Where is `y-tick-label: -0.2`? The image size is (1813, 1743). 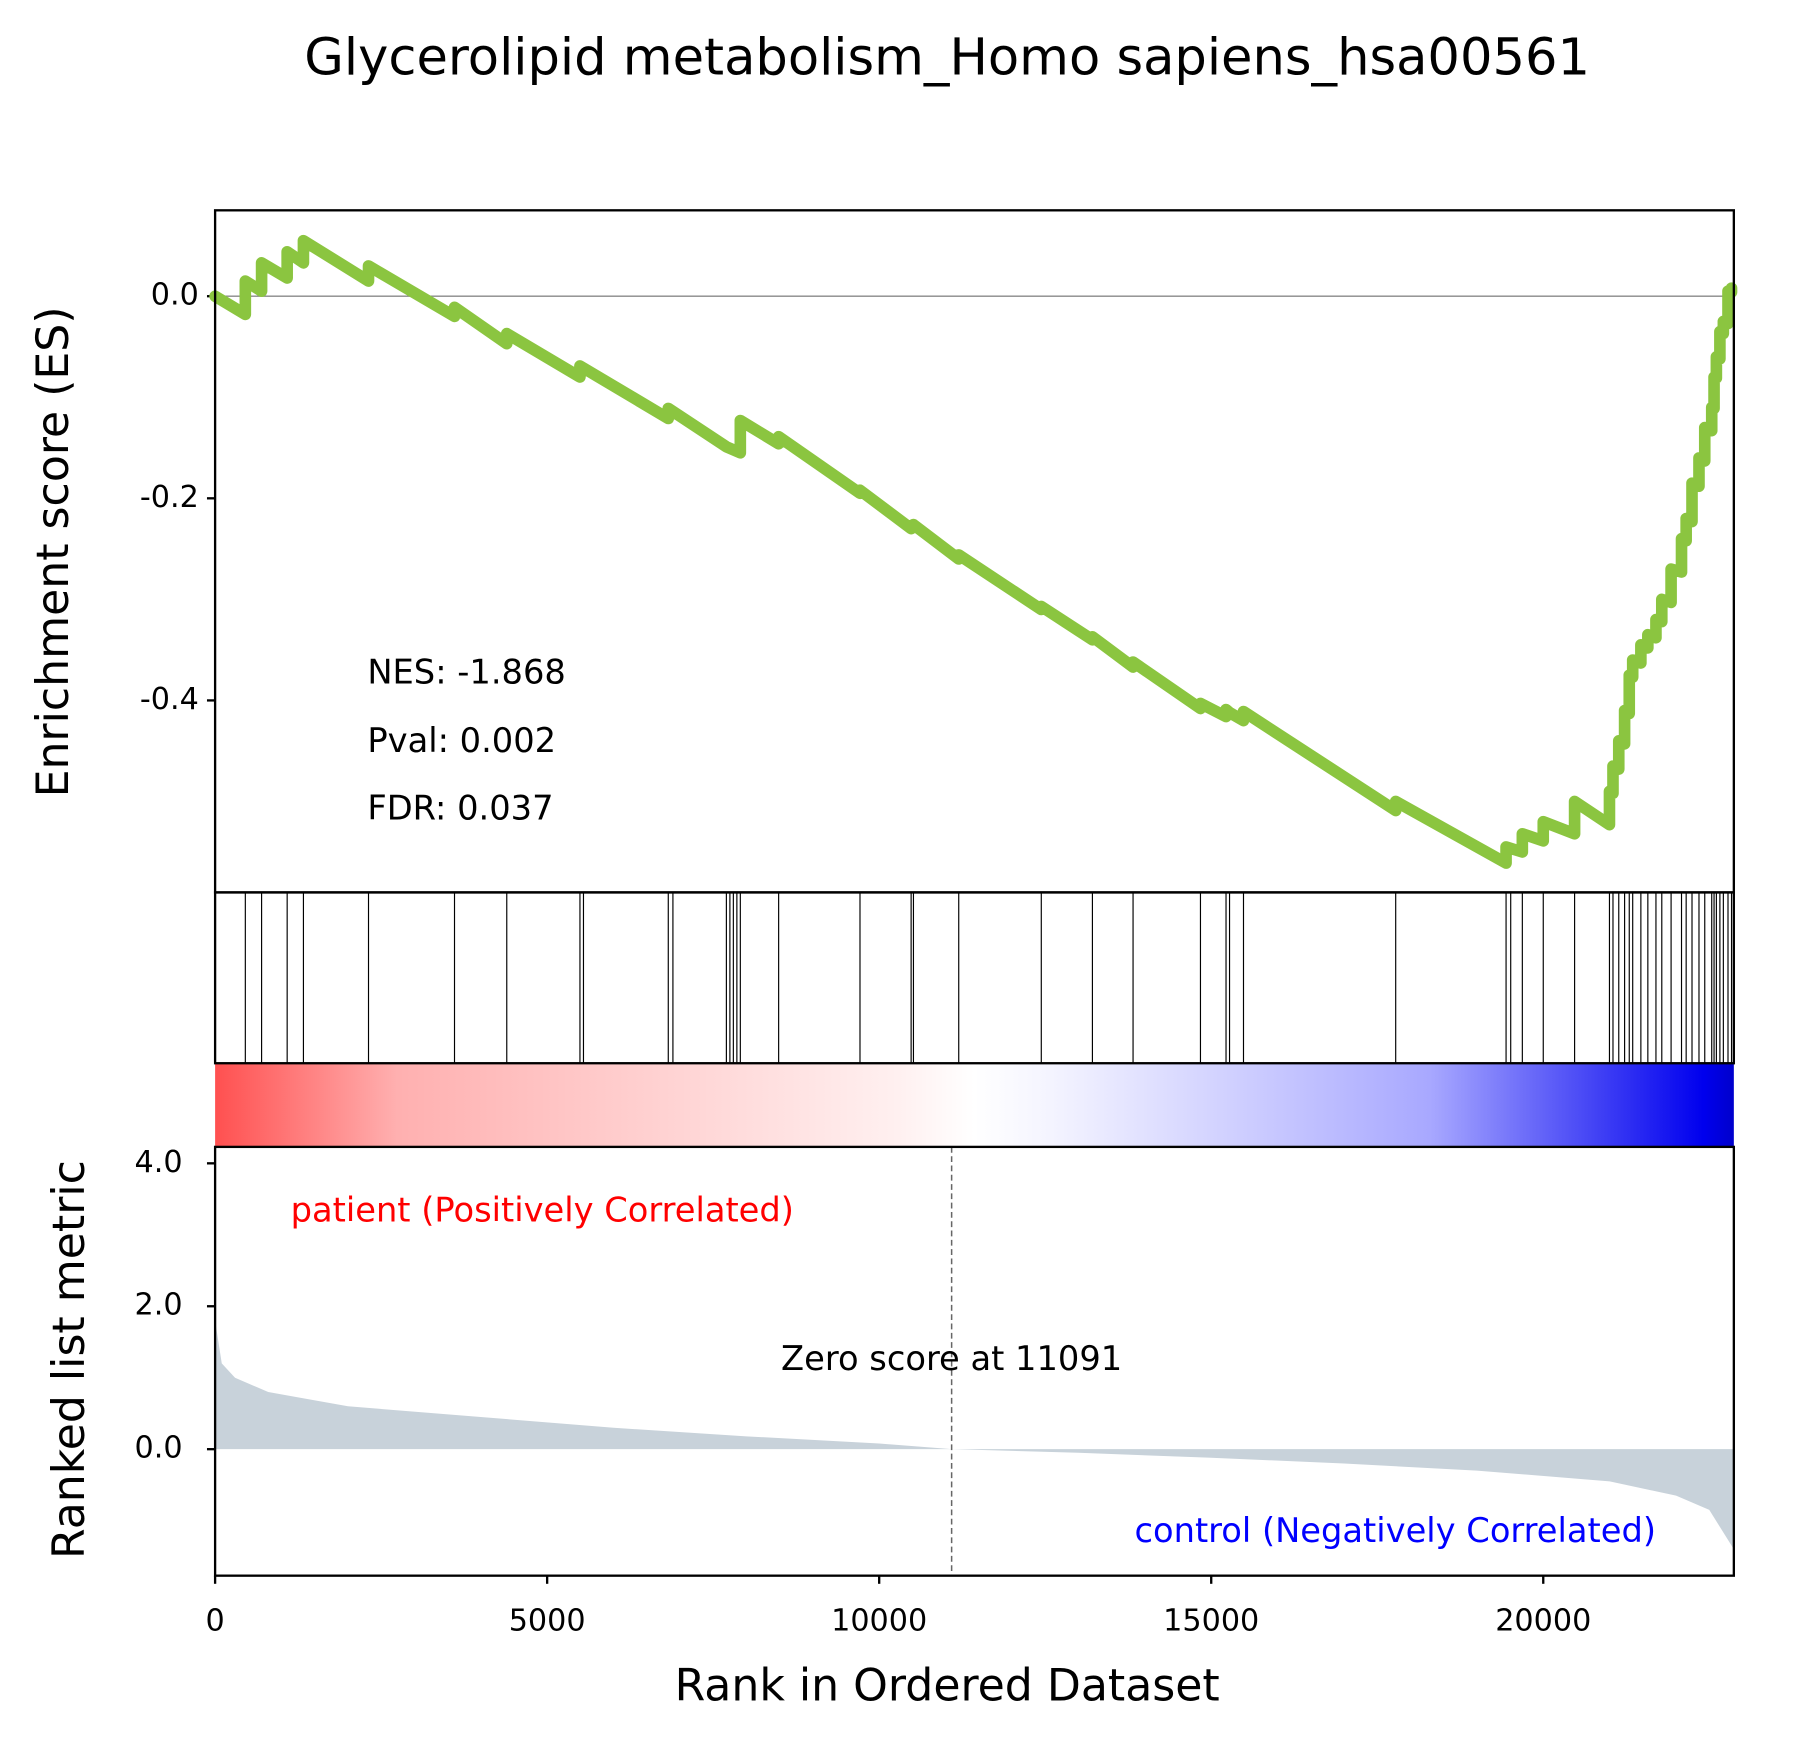
y-tick-label: -0.2 is located at coordinates (169, 497).